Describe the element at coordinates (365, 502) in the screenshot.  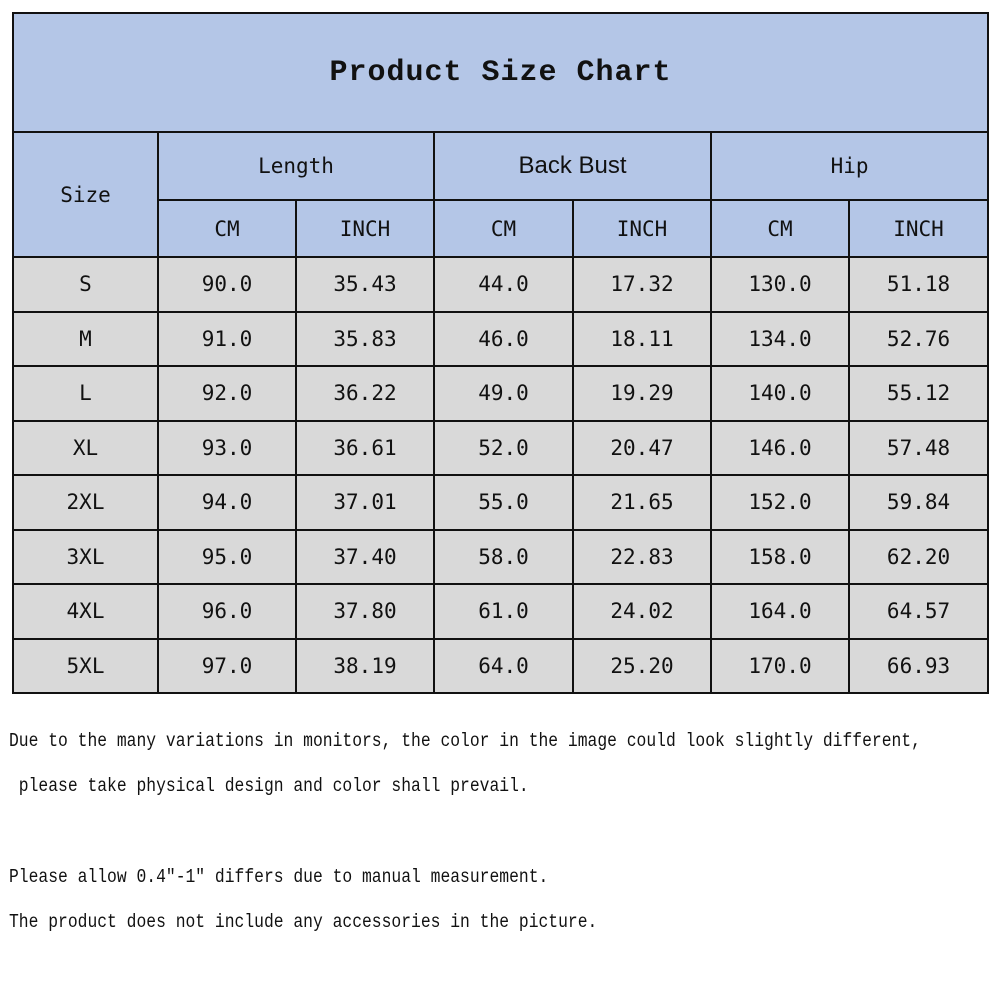
I see `measurement-cell: 37.01` at that location.